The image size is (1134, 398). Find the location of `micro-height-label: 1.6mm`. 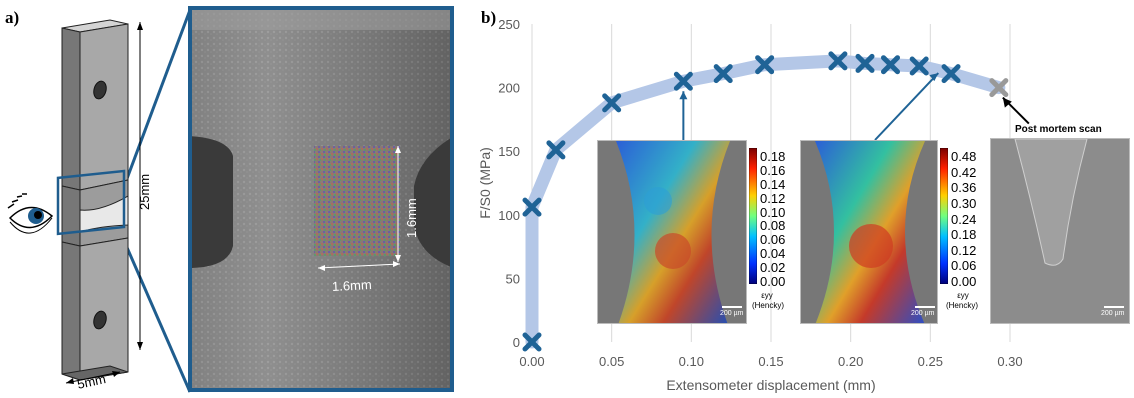

micro-height-label: 1.6mm is located at coordinates (411, 218).